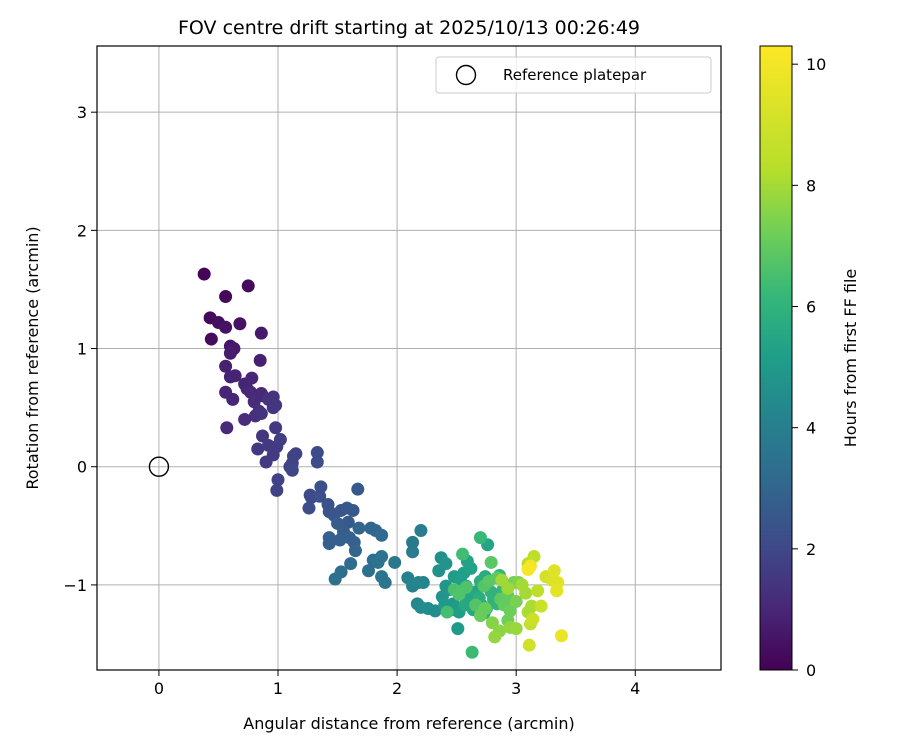 This screenshot has height=750, width=900. Describe the element at coordinates (811, 428) in the screenshot. I see `colorbar-tick-label: 4` at that location.